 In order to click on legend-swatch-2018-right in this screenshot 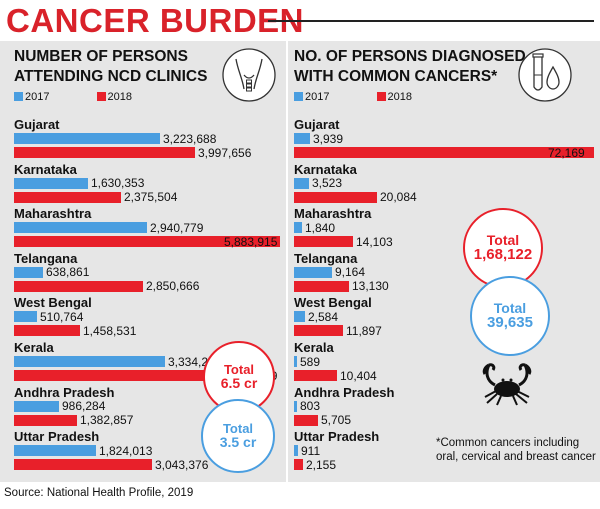, I will do `click(381, 96)`.